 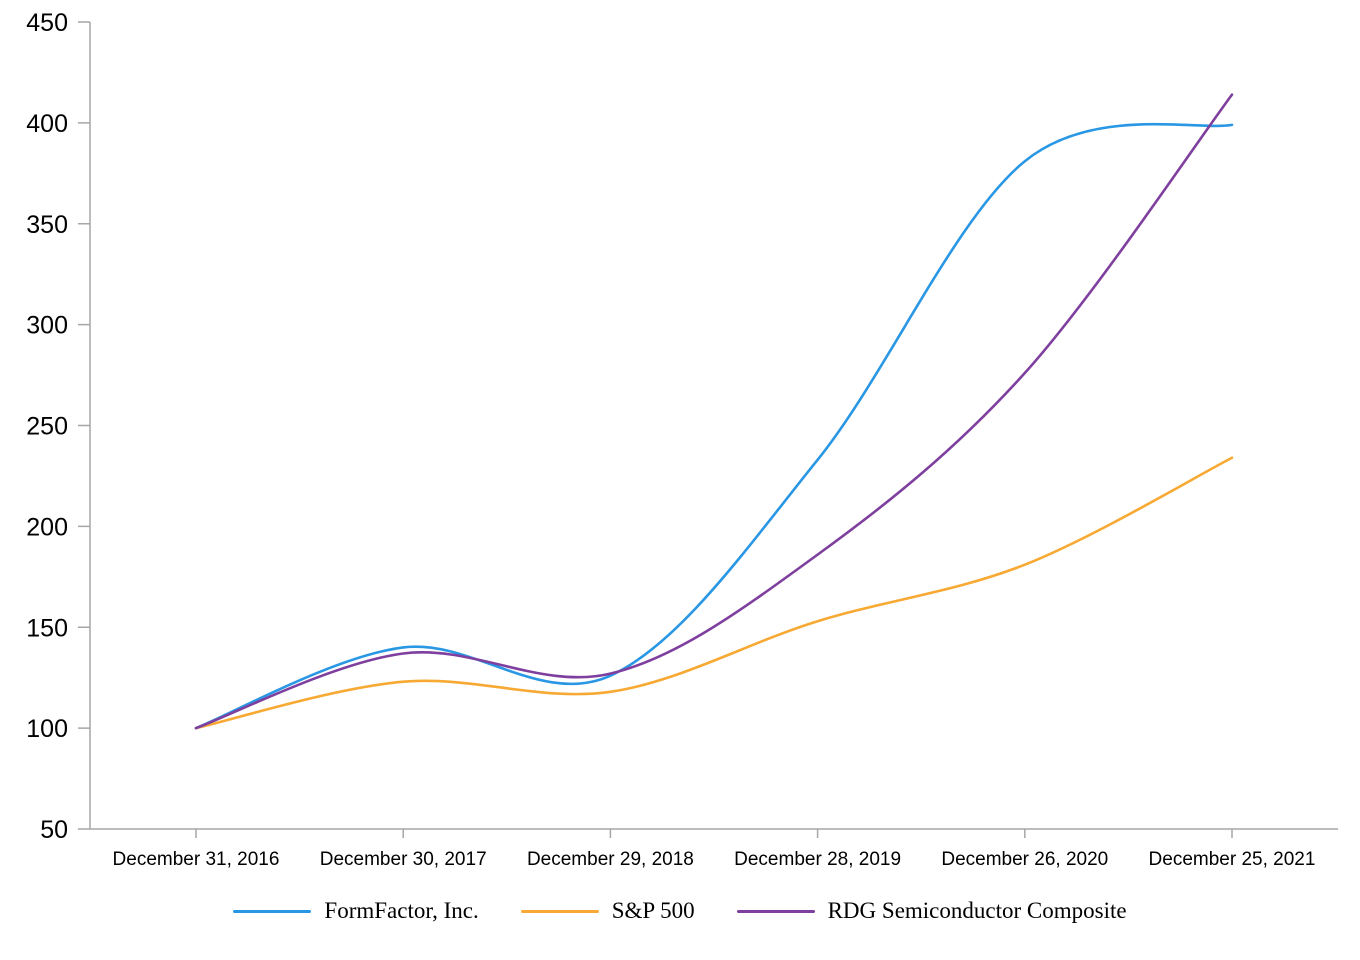 I want to click on y-tick-label: 300, so click(x=47, y=326).